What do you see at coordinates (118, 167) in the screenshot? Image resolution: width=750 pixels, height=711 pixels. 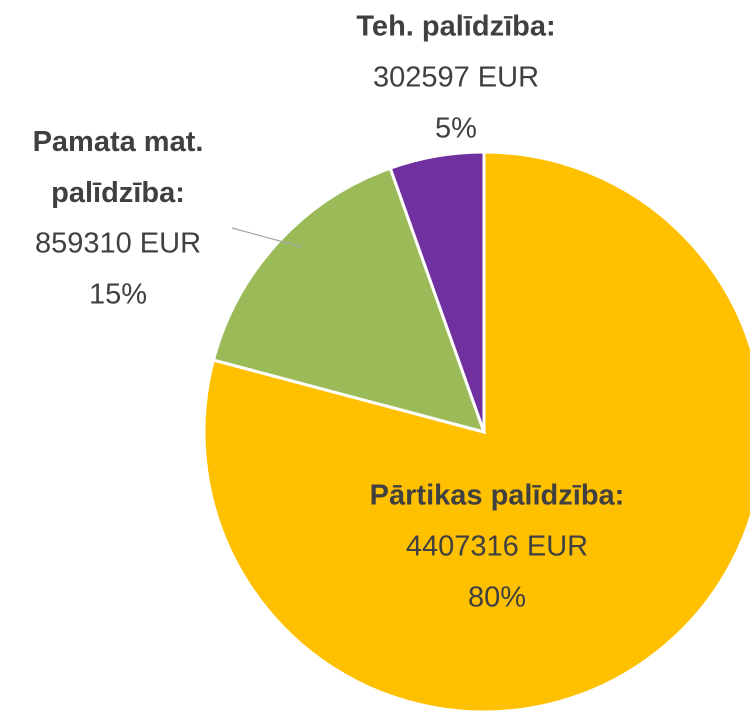 I see `slice-label-name: Pamata mat. palīdzība:` at bounding box center [118, 167].